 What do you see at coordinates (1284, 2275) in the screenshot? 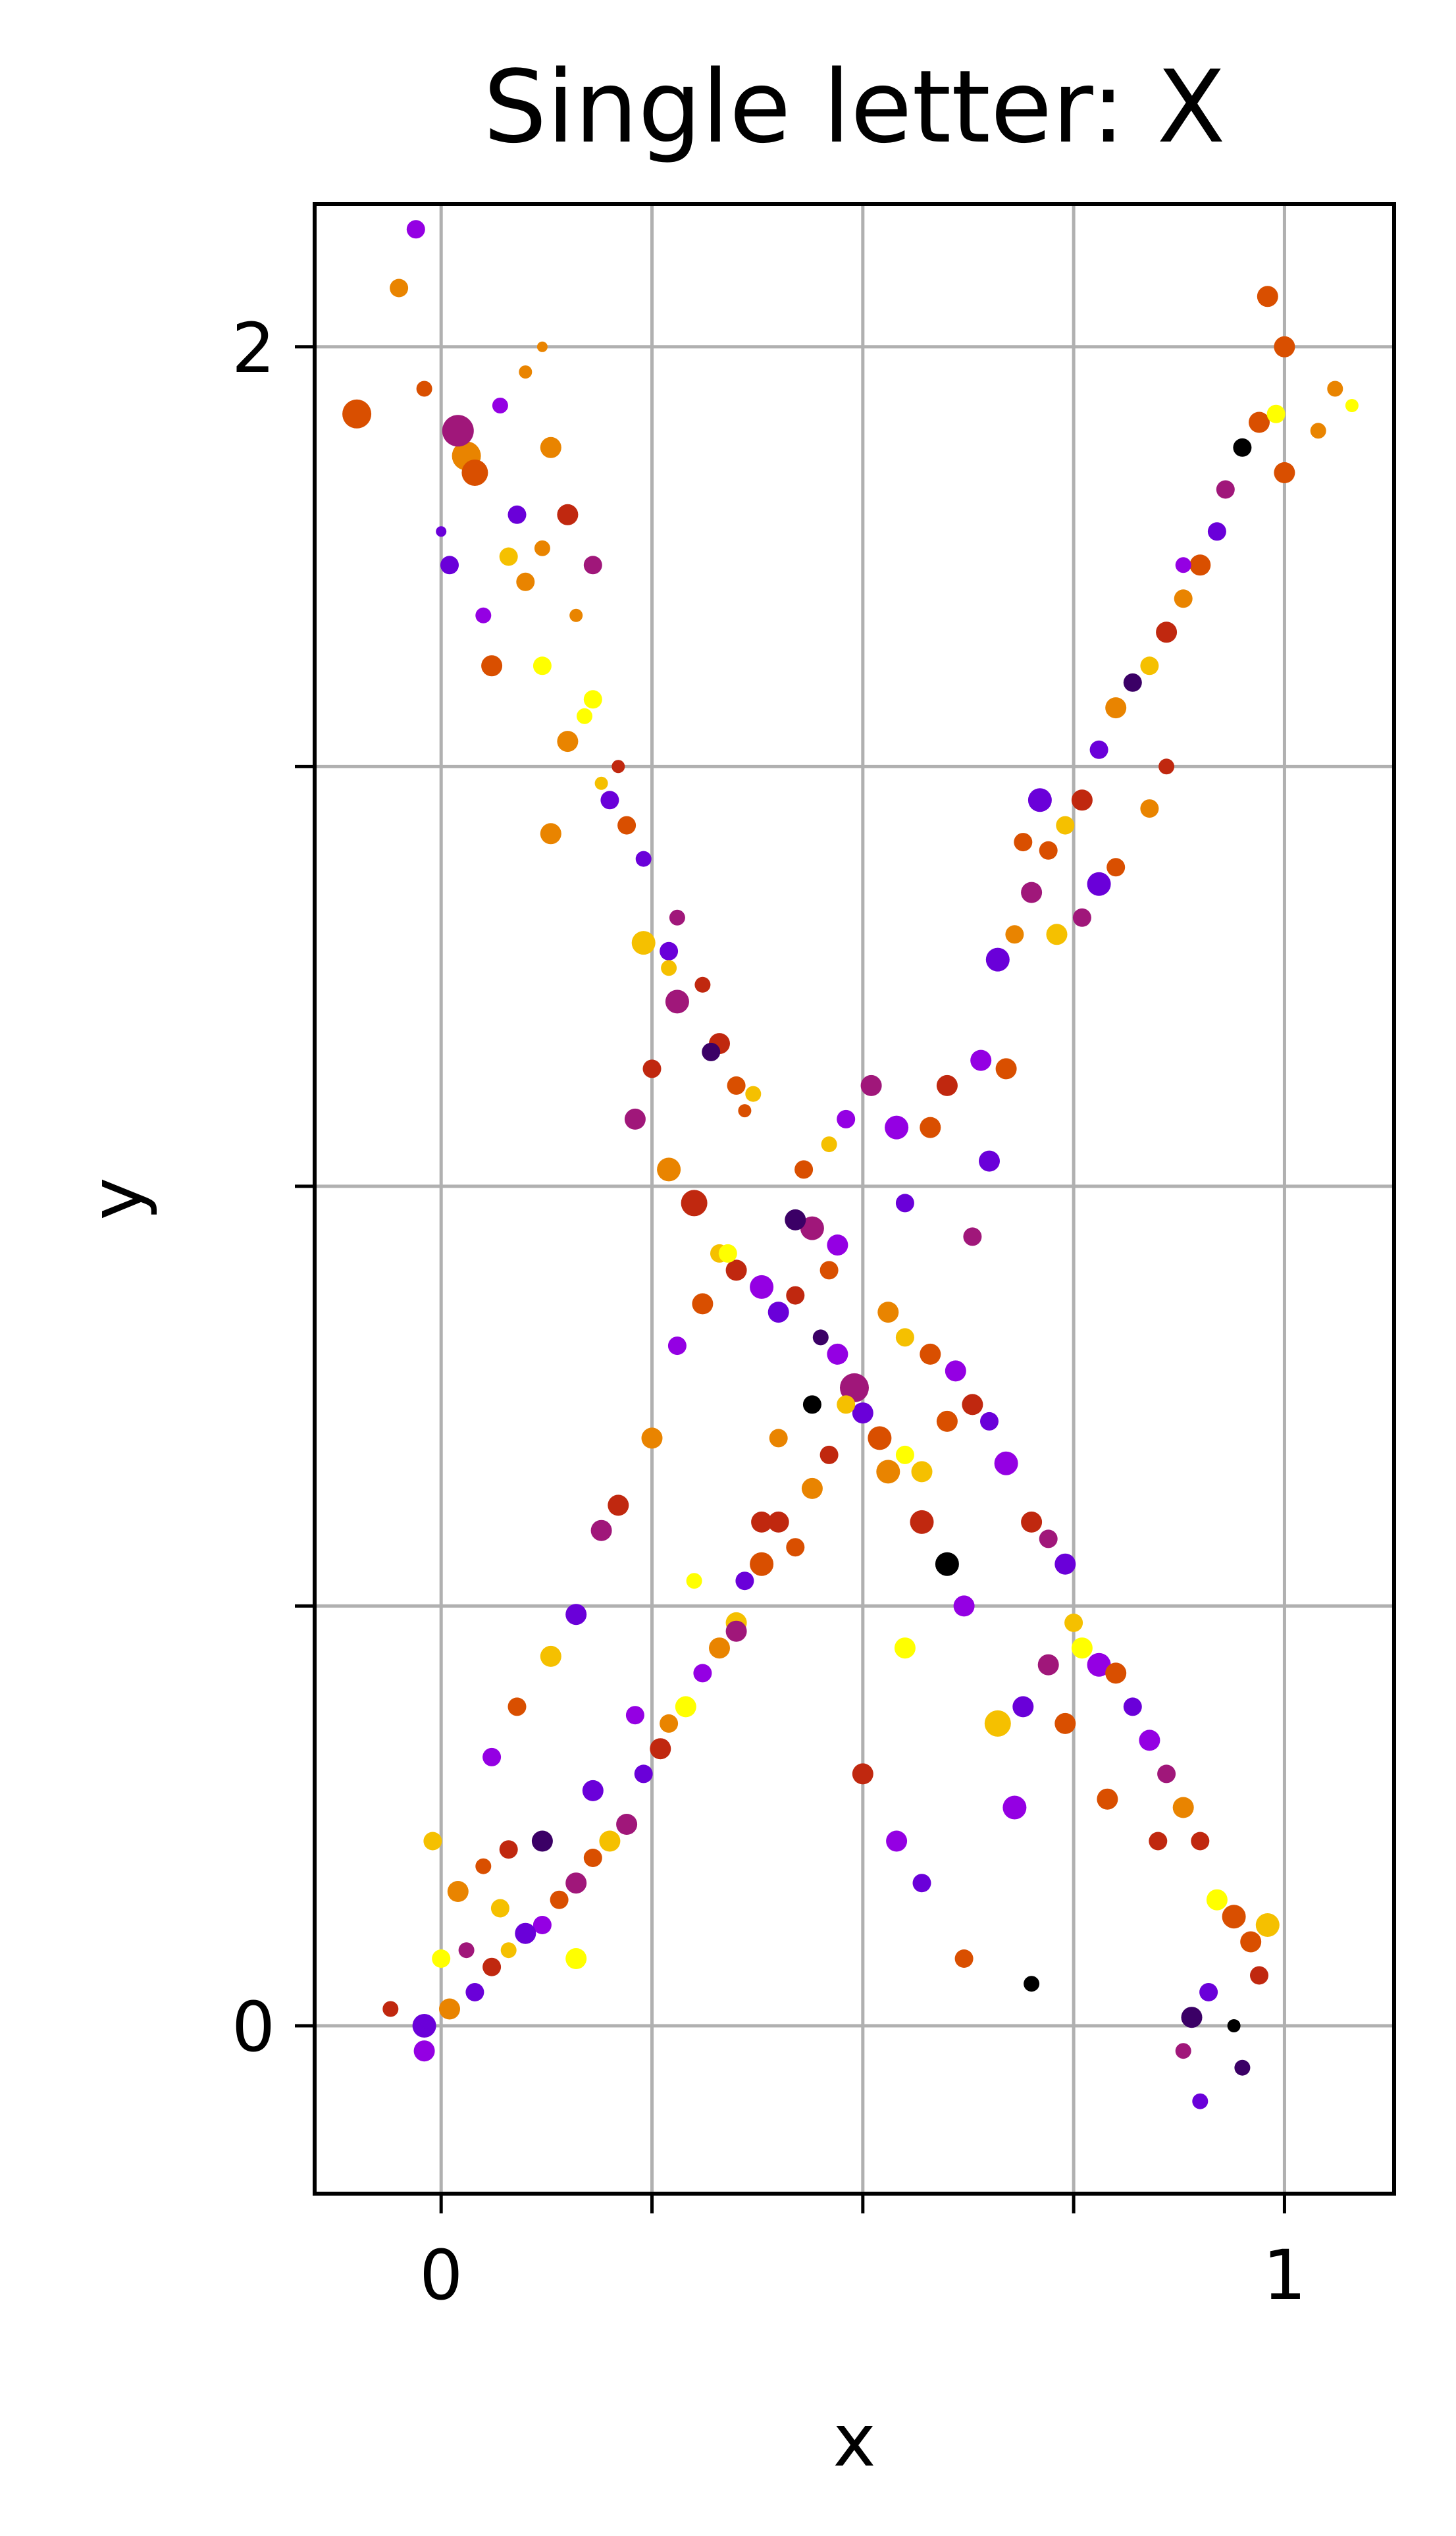
I see `x-tick-label-4: 1` at bounding box center [1284, 2275].